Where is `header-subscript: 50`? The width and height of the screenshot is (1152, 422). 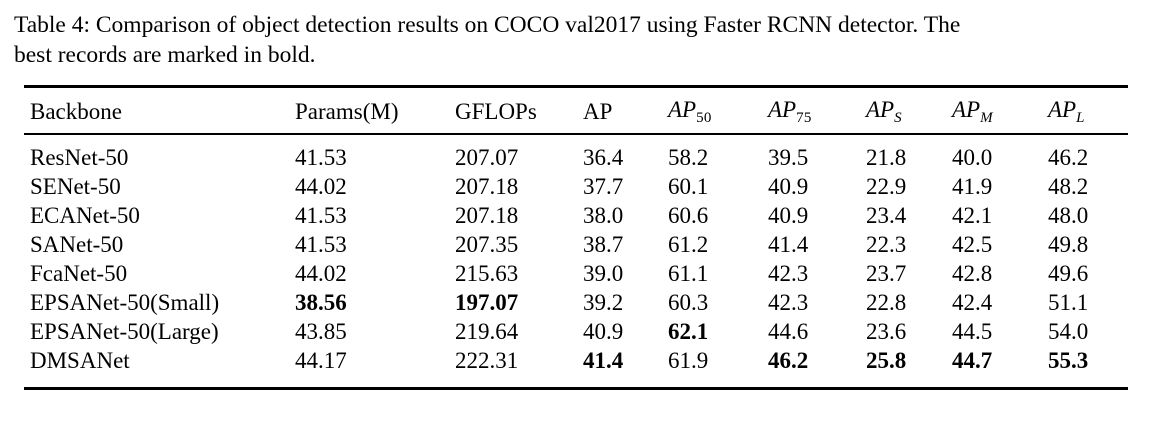
header-subscript: 50 is located at coordinates (704, 118).